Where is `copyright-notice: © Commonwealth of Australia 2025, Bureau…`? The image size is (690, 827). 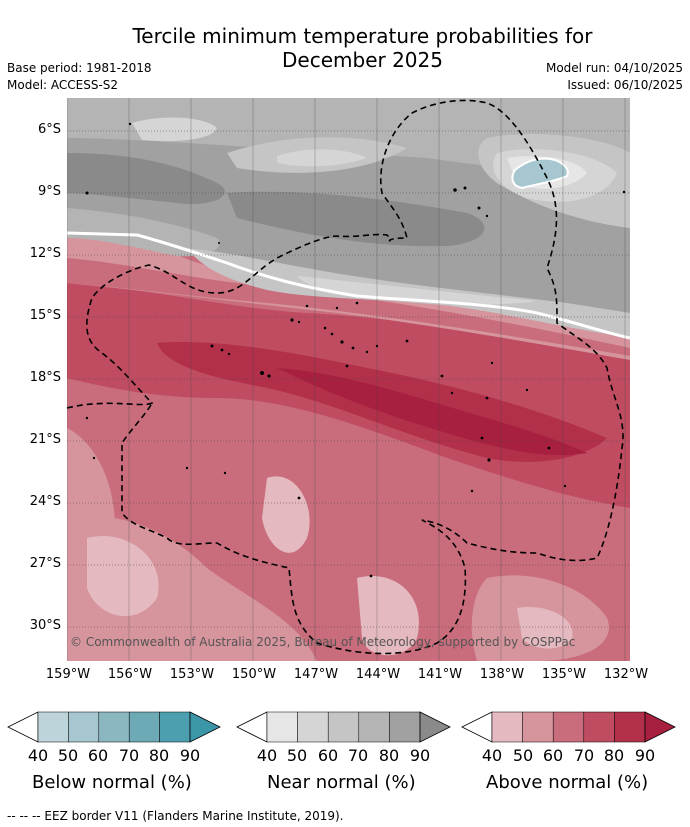 copyright-notice: © Commonwealth of Australia 2025, Bureau… is located at coordinates (323, 642).